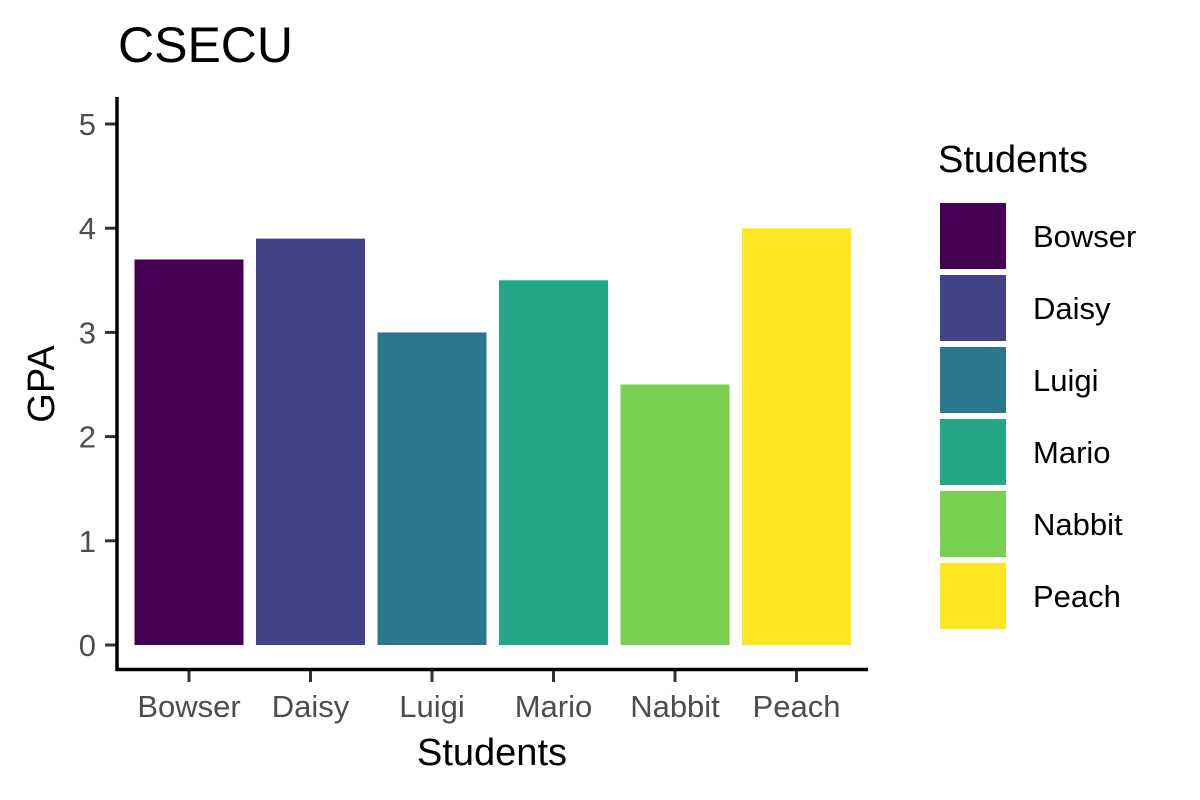  Describe the element at coordinates (1078, 524) in the screenshot. I see `legend-label: Nabbit` at that location.